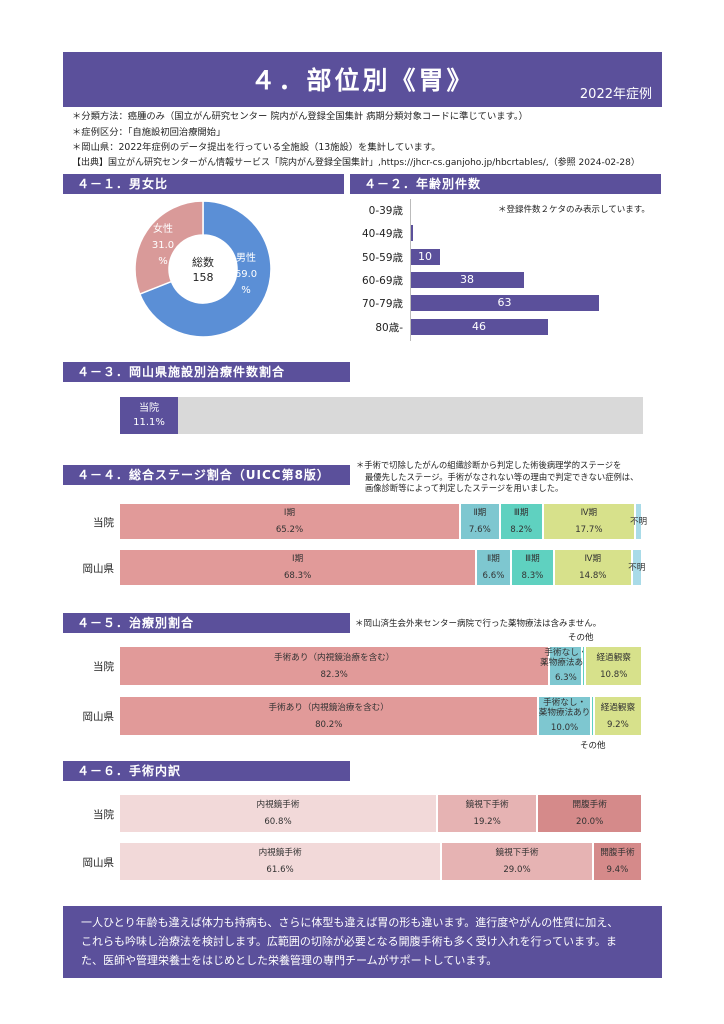 The image size is (724, 1024). Describe the element at coordinates (299, 567) in the screenshot. I see `bar-segment: Ⅰ期 68.3%` at that location.